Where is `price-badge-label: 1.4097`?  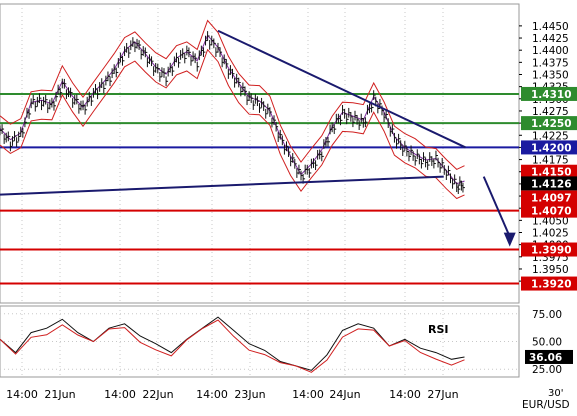 price-badge-label: 1.4097 is located at coordinates (551, 198).